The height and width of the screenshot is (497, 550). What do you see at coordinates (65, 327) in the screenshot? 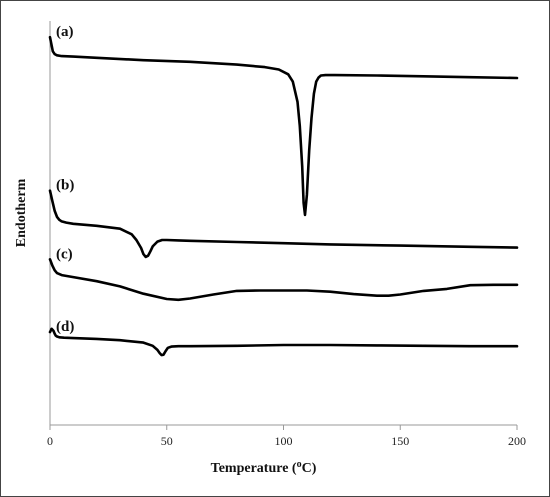
I see `curve-label-d: (d)` at bounding box center [65, 327].